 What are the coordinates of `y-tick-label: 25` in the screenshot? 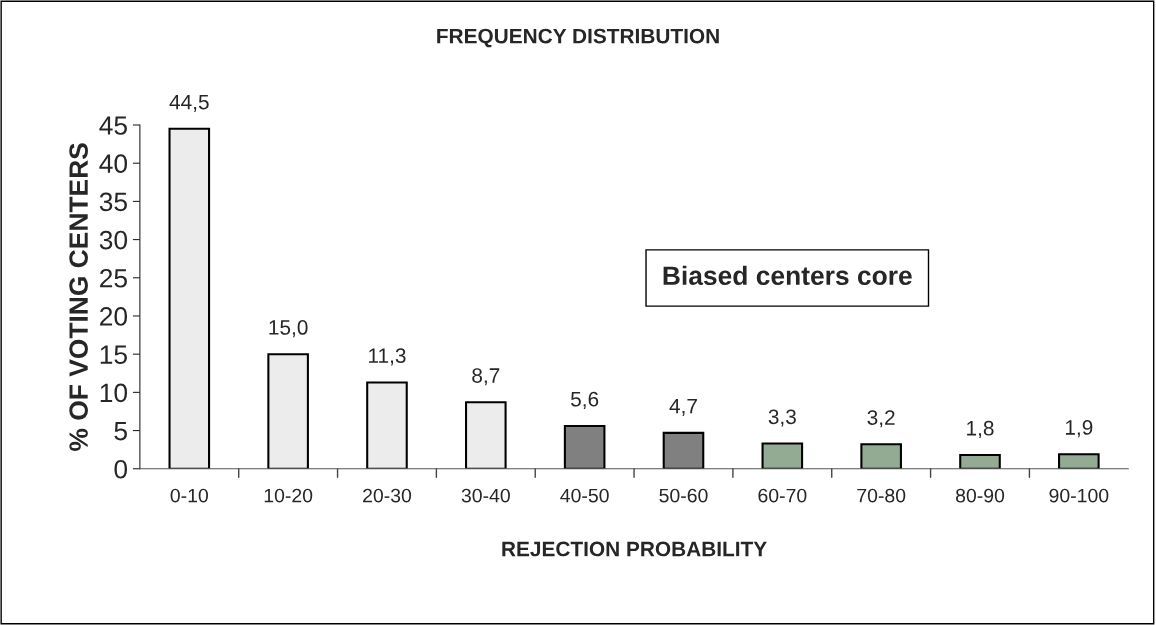 It's located at (113, 278).